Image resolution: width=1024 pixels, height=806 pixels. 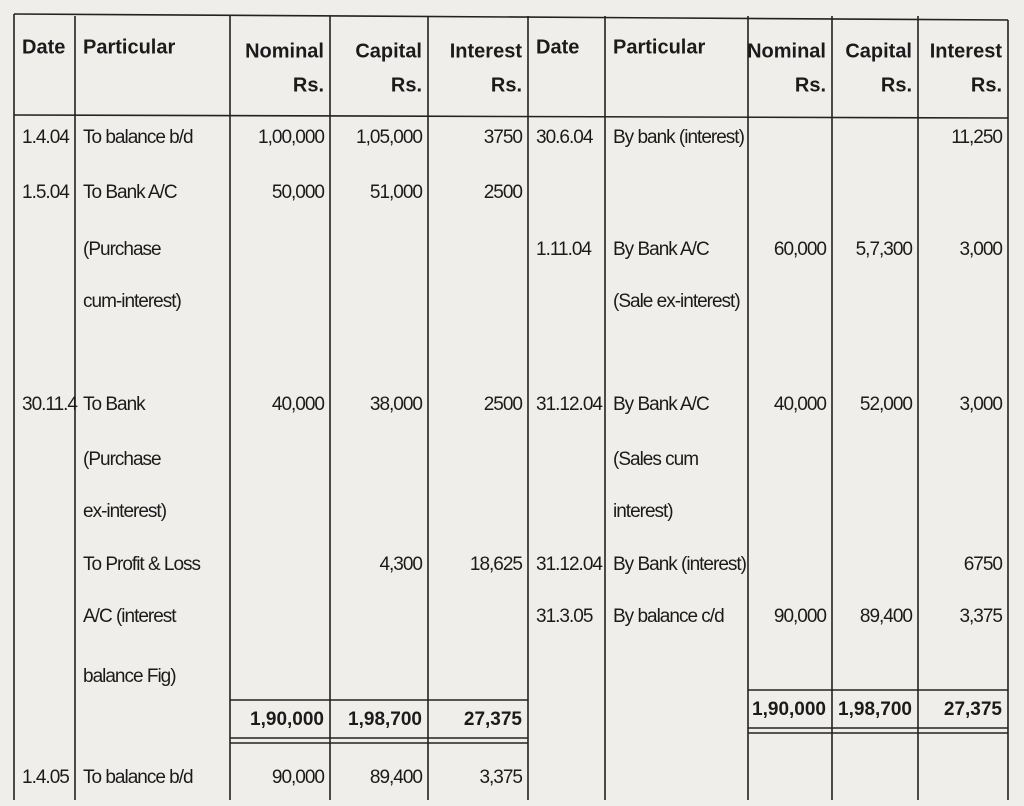 I want to click on cell: 4,300, so click(x=400, y=564).